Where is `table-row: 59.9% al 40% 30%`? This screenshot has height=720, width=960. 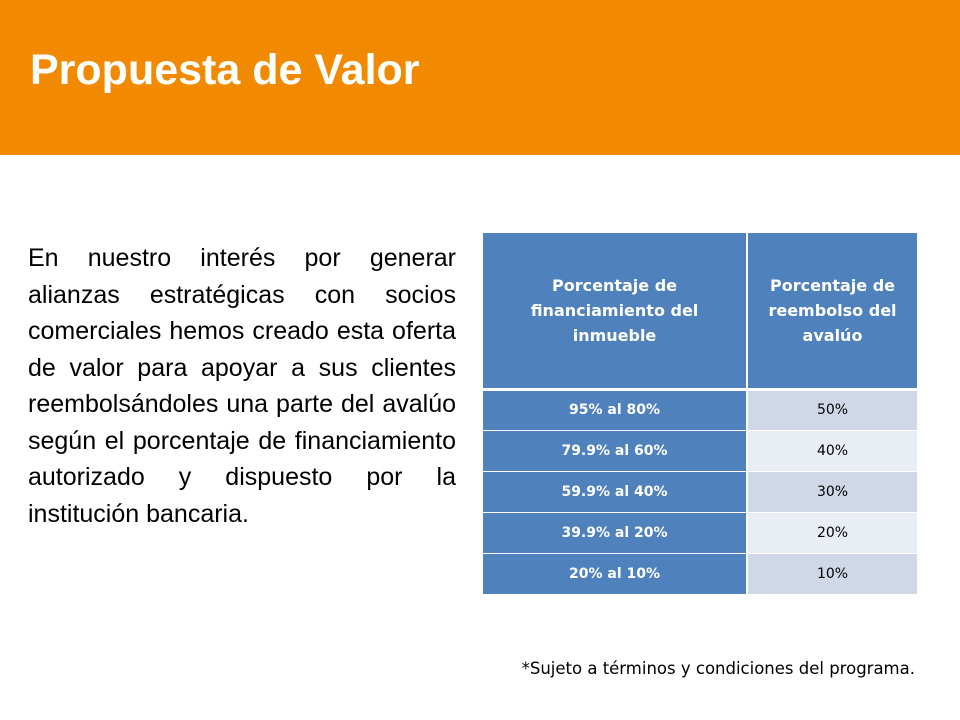 table-row: 59.9% al 40% 30% is located at coordinates (700, 492).